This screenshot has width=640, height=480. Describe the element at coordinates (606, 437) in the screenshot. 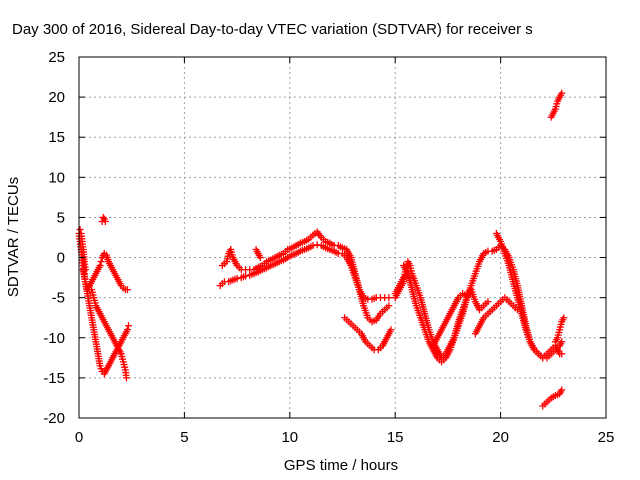

I see `x-tick-label: 25` at that location.